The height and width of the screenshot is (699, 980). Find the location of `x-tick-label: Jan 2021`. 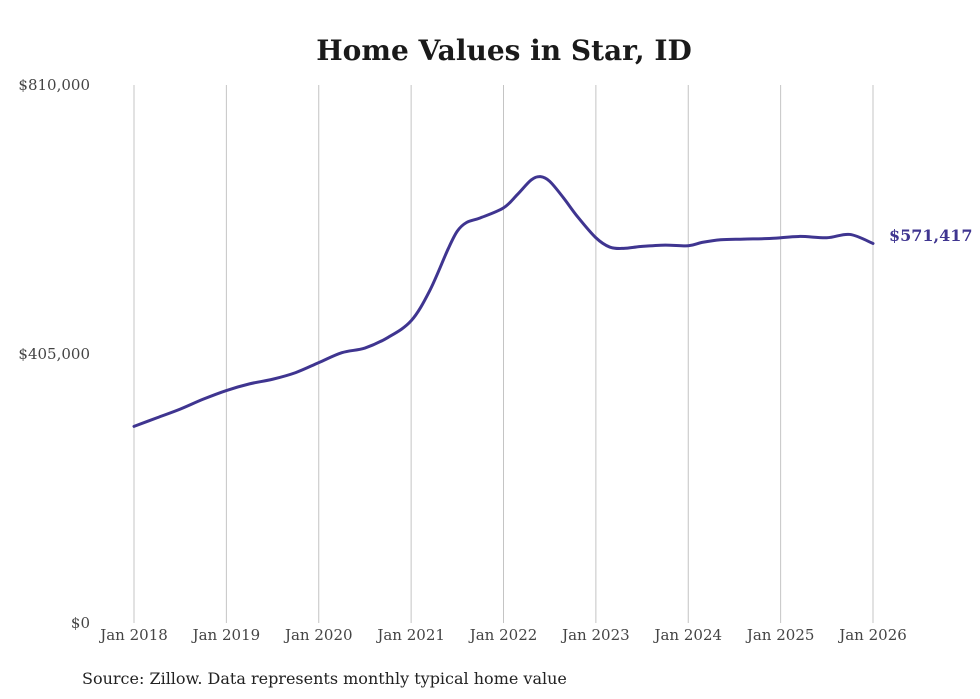

x-tick-label: Jan 2021 is located at coordinates (410, 635).